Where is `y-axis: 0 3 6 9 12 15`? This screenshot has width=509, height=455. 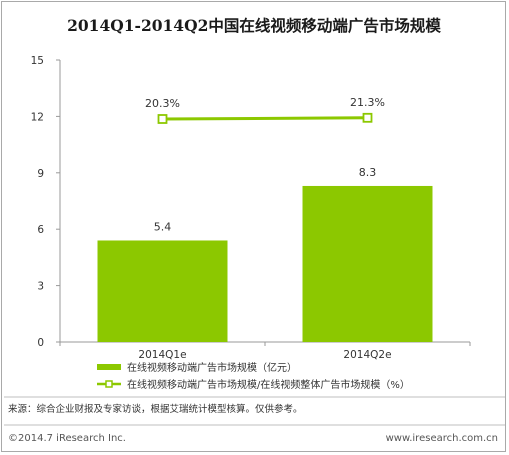
y-axis: 0 3 6 9 12 15 is located at coordinates (46, 202).